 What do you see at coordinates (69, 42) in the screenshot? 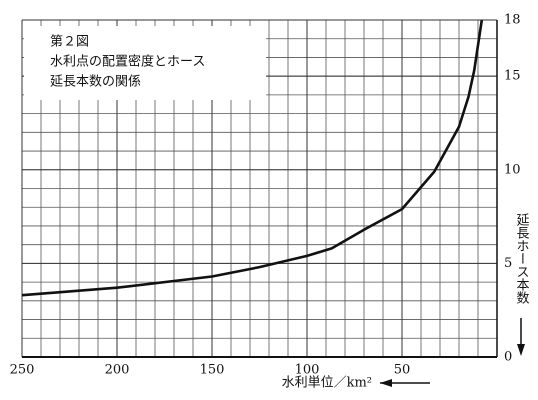
I see `chart-title: 第２図` at bounding box center [69, 42].